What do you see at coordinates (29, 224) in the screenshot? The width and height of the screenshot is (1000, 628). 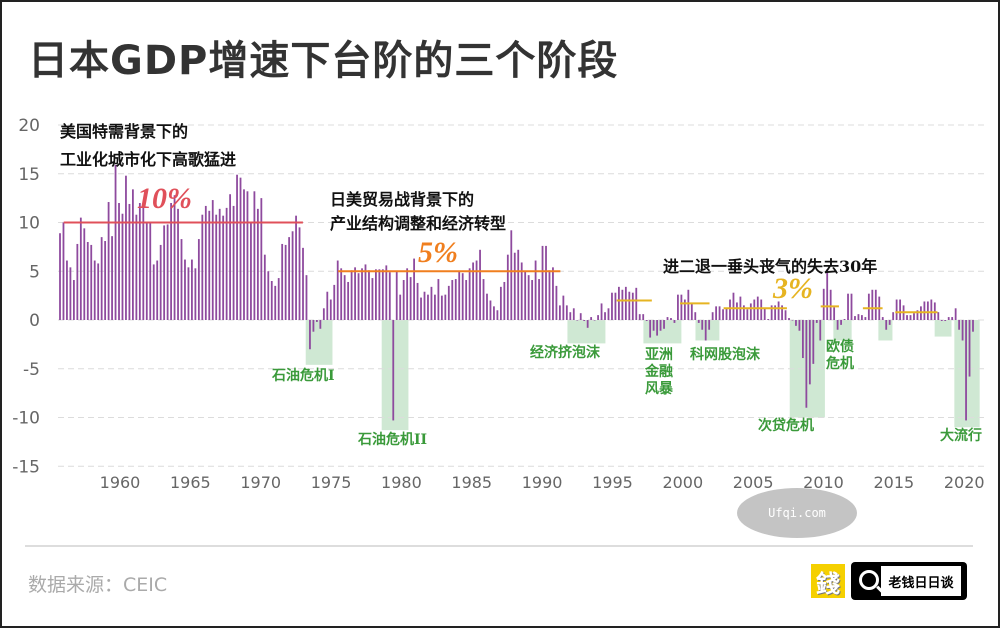 I see `y-tick-label: 10` at bounding box center [29, 224].